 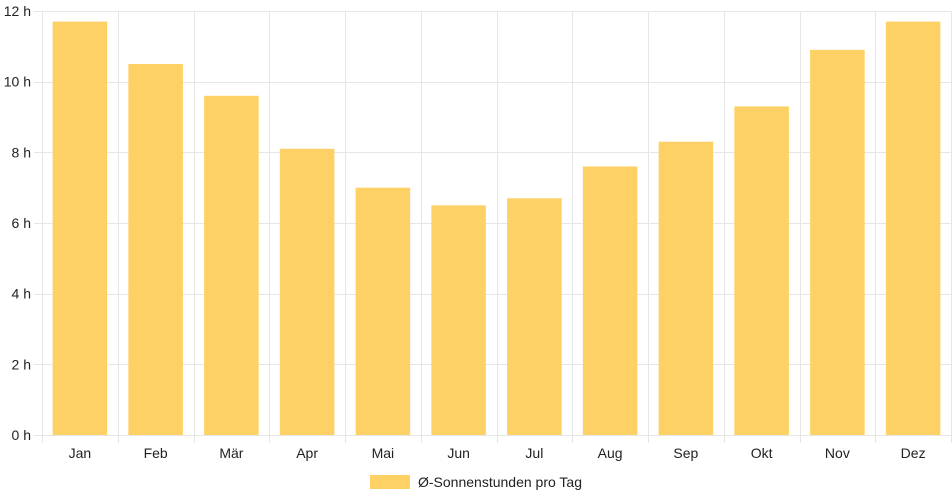 I want to click on bar-feb, so click(x=155, y=249).